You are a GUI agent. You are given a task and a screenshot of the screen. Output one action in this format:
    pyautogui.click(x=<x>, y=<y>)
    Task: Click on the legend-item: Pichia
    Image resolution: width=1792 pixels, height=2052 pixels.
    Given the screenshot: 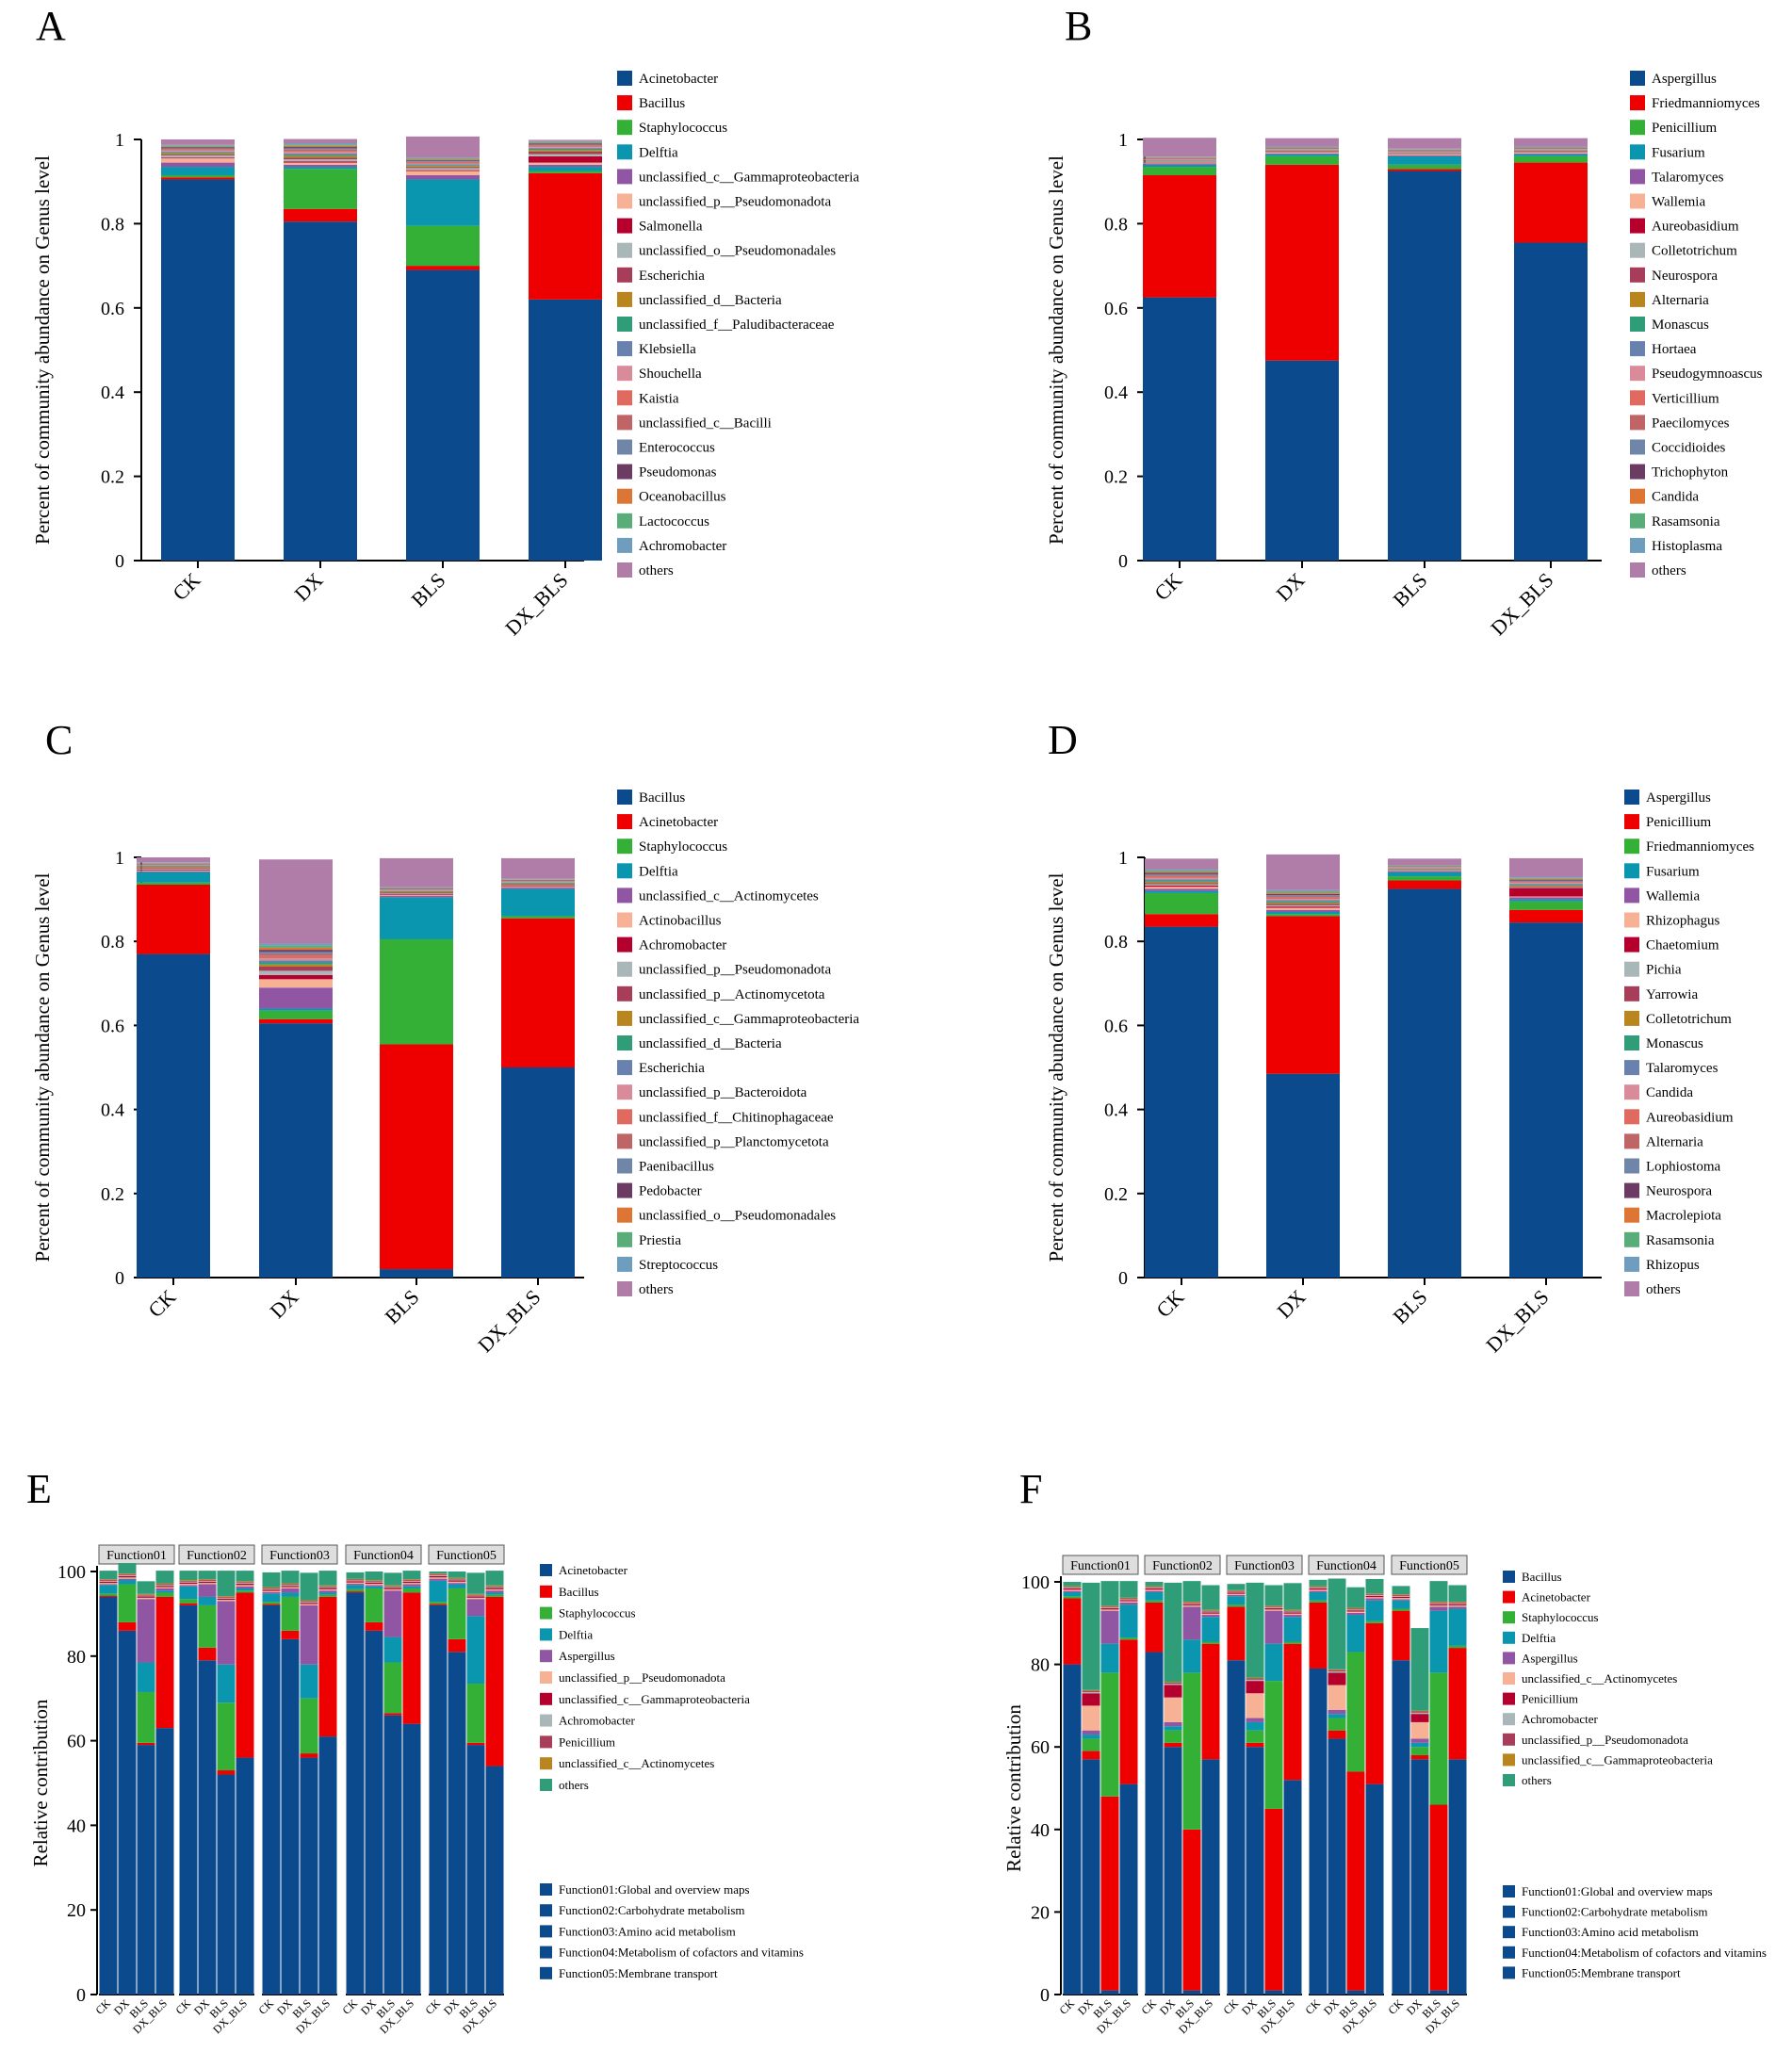 What is the action you would take?
    pyautogui.click(x=1664, y=970)
    